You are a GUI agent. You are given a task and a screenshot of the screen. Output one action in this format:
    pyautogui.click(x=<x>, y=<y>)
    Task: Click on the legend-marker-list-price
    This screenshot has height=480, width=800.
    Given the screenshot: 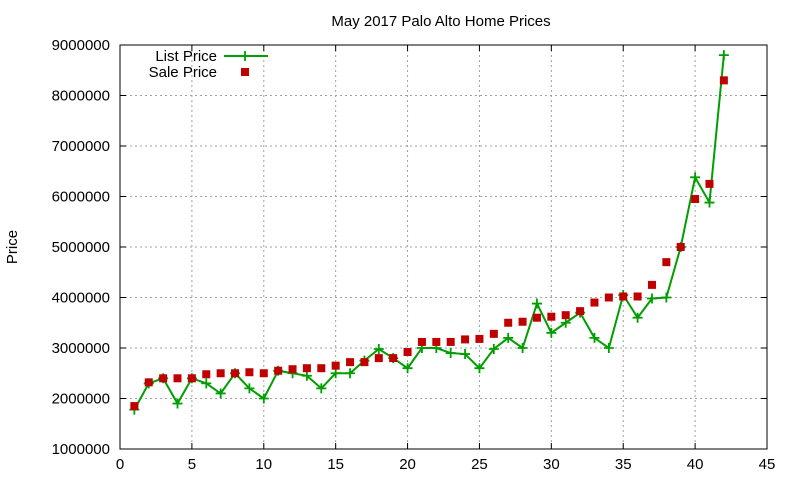 What is the action you would take?
    pyautogui.click(x=245, y=56)
    